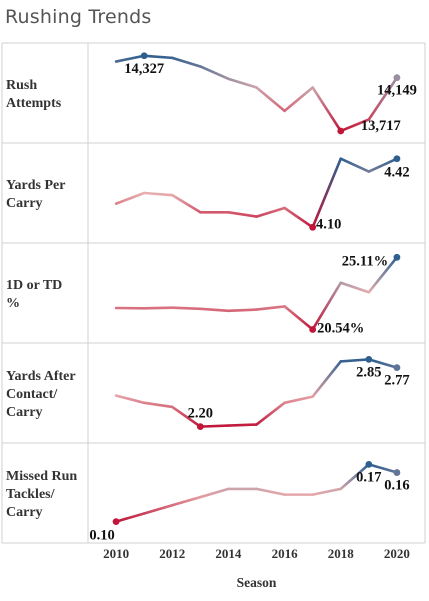 Image resolution: width=429 pixels, height=601 pixels. I want to click on row-label-line: %, so click(13, 303).